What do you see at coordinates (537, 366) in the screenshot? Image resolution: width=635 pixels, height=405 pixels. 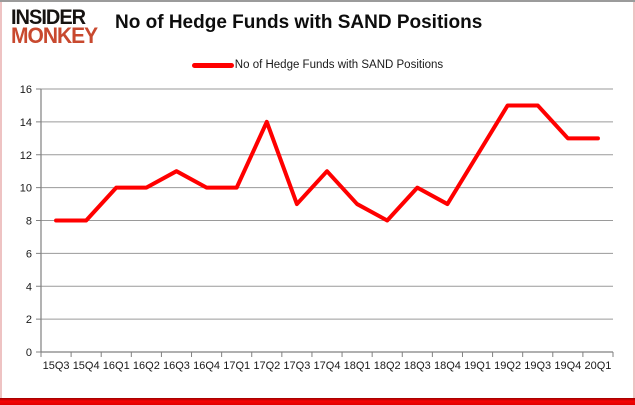 I see `x-tick-label: 19Q3` at bounding box center [537, 366].